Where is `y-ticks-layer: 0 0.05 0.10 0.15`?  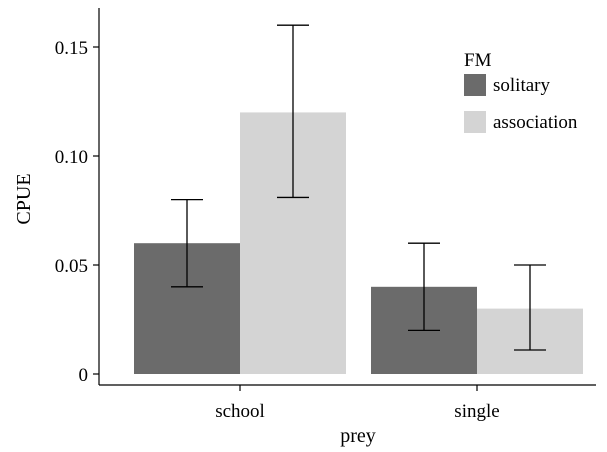
y-ticks-layer: 0 0.05 0.10 0.15 is located at coordinates (77, 212).